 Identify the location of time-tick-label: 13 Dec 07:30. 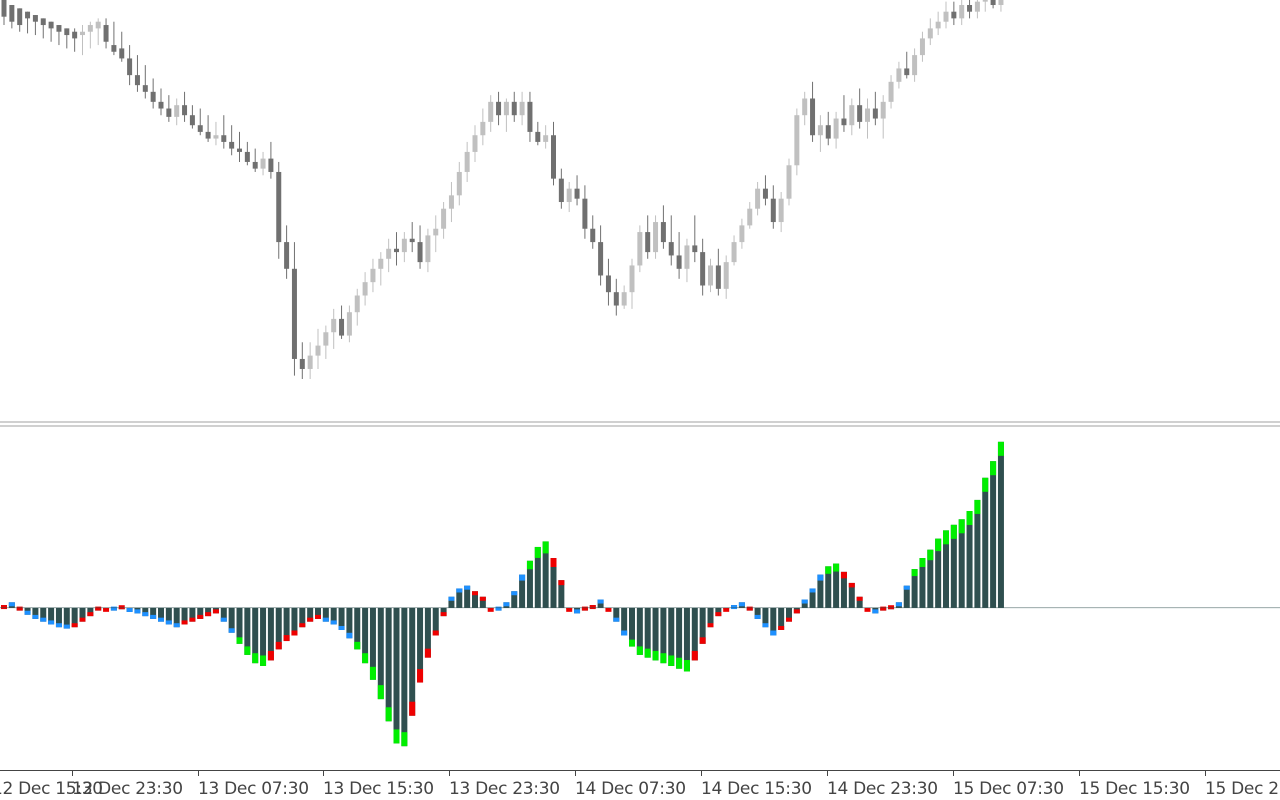
(253, 789).